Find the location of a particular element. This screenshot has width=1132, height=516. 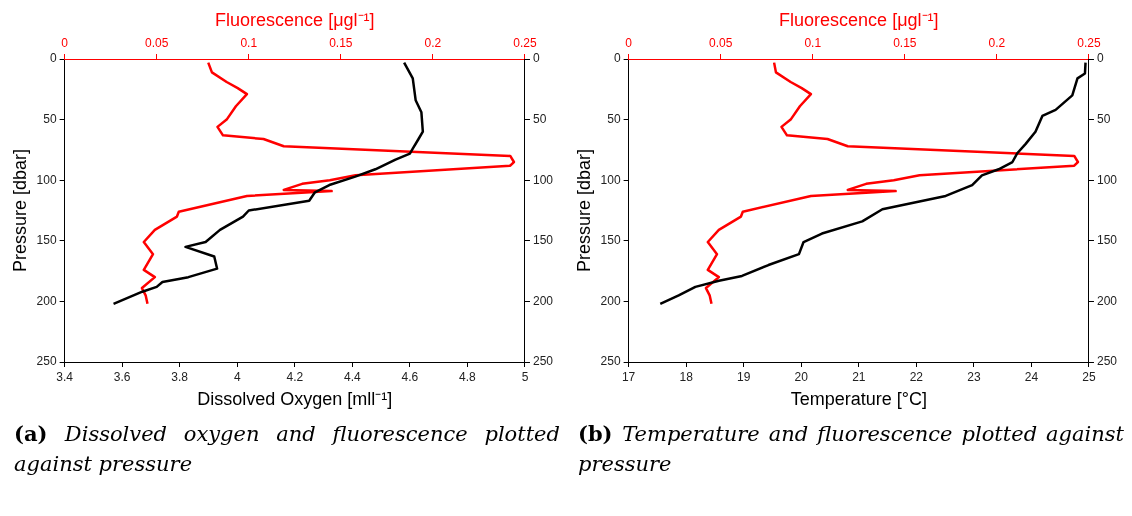

x-tick-label: 20 is located at coordinates (801, 376).